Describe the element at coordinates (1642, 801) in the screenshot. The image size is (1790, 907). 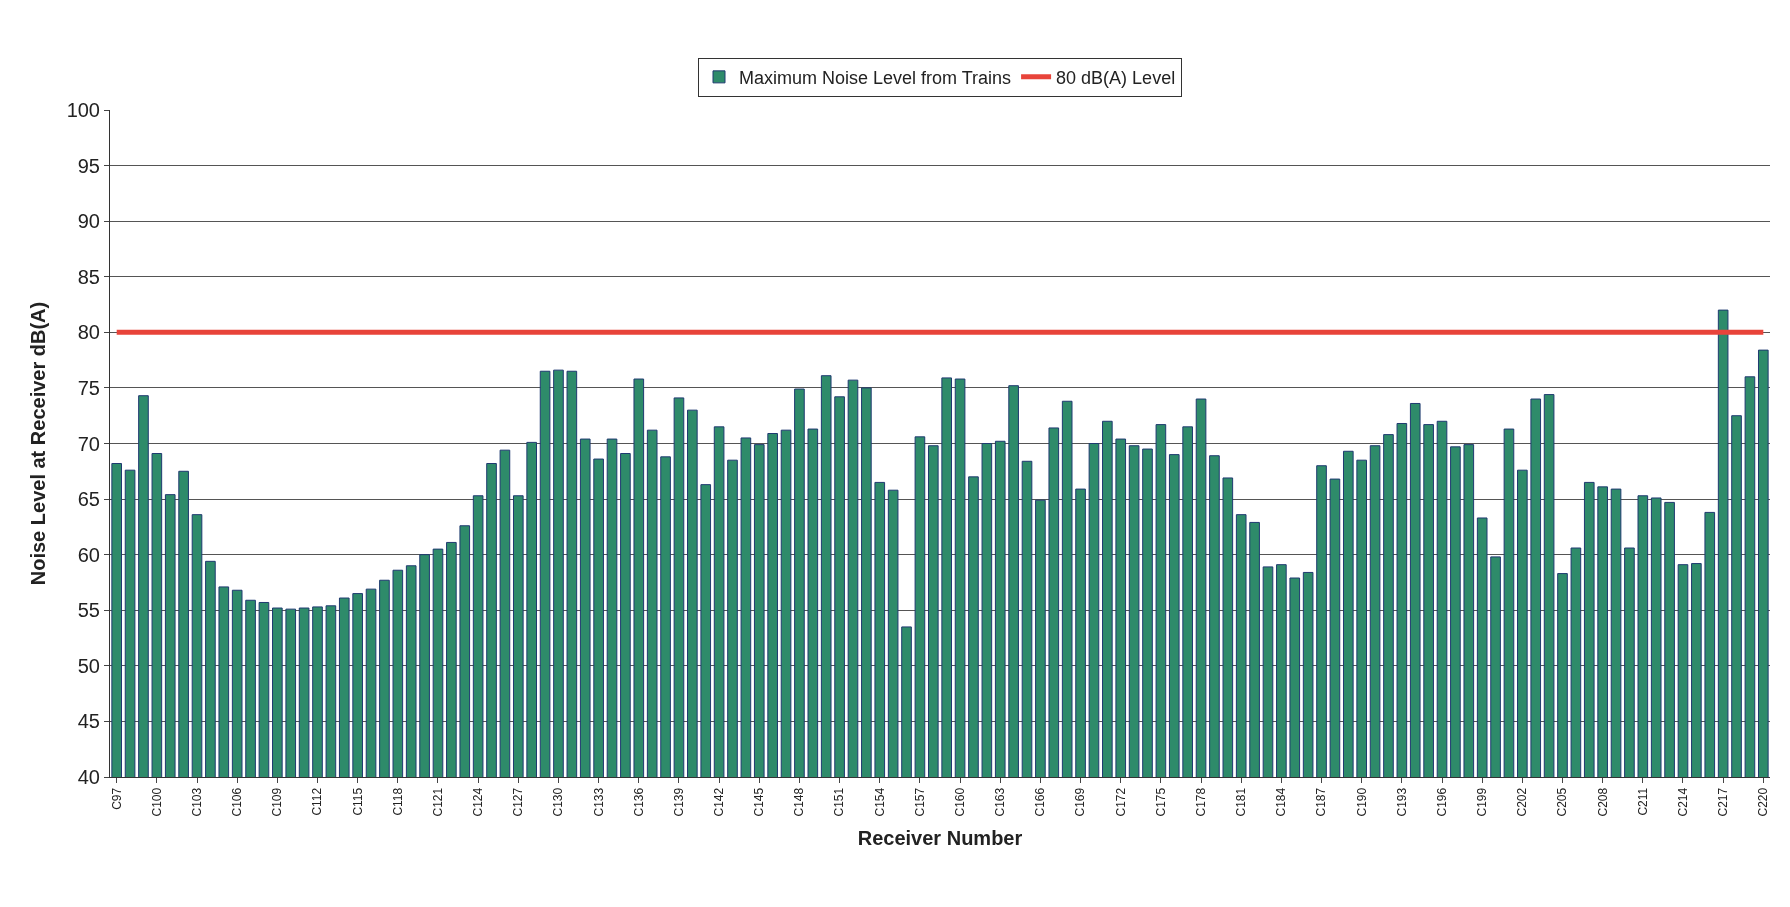
I see `x-tick-label: C211` at that location.